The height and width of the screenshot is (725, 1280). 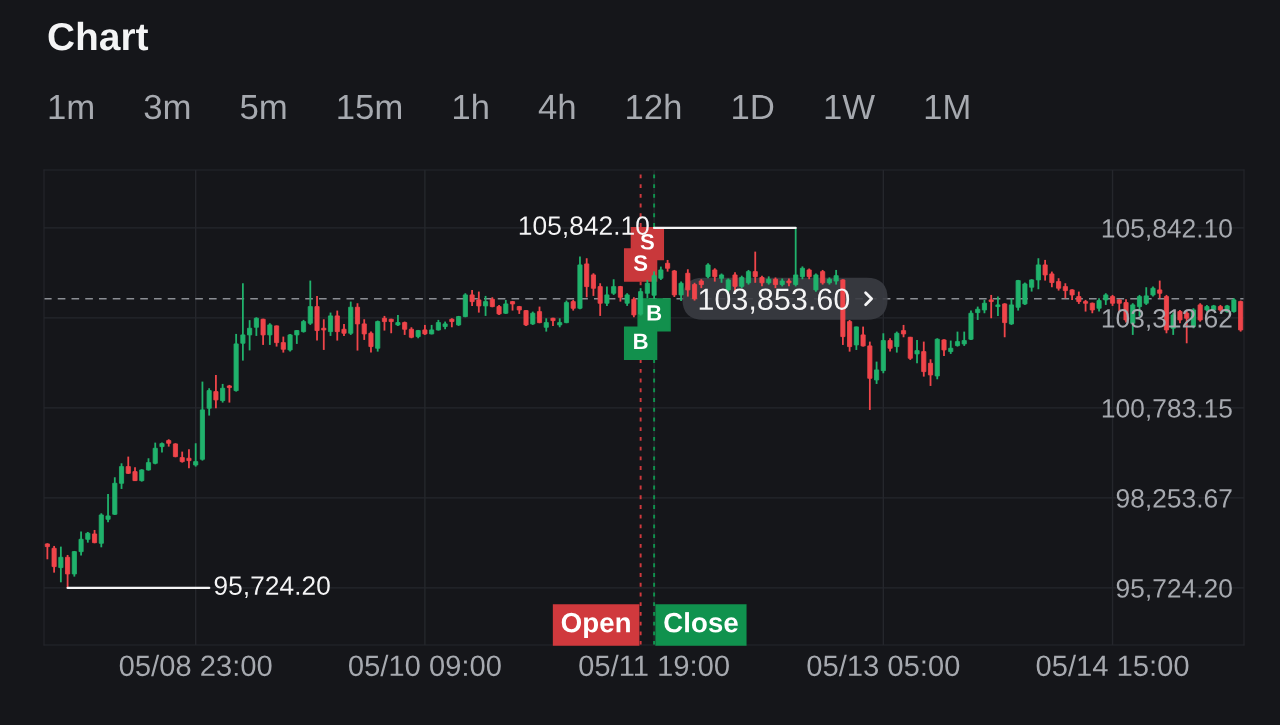 I want to click on text: 15m, so click(x=369, y=107).